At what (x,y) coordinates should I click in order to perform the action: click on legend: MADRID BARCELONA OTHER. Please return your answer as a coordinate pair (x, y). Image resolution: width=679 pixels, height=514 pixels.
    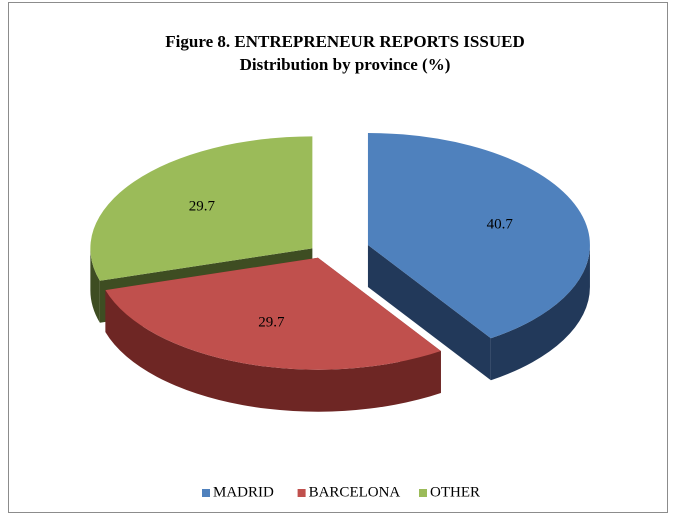
    Looking at the image, I should click on (341, 492).